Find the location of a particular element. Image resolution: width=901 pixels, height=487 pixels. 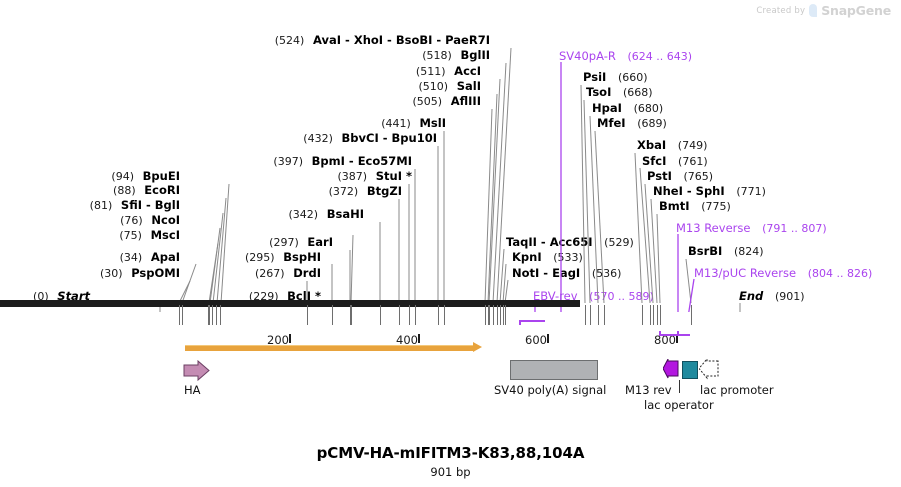

site-name: AvaI - XhoI - BsoBI - PaeR7I is located at coordinates (401, 40).